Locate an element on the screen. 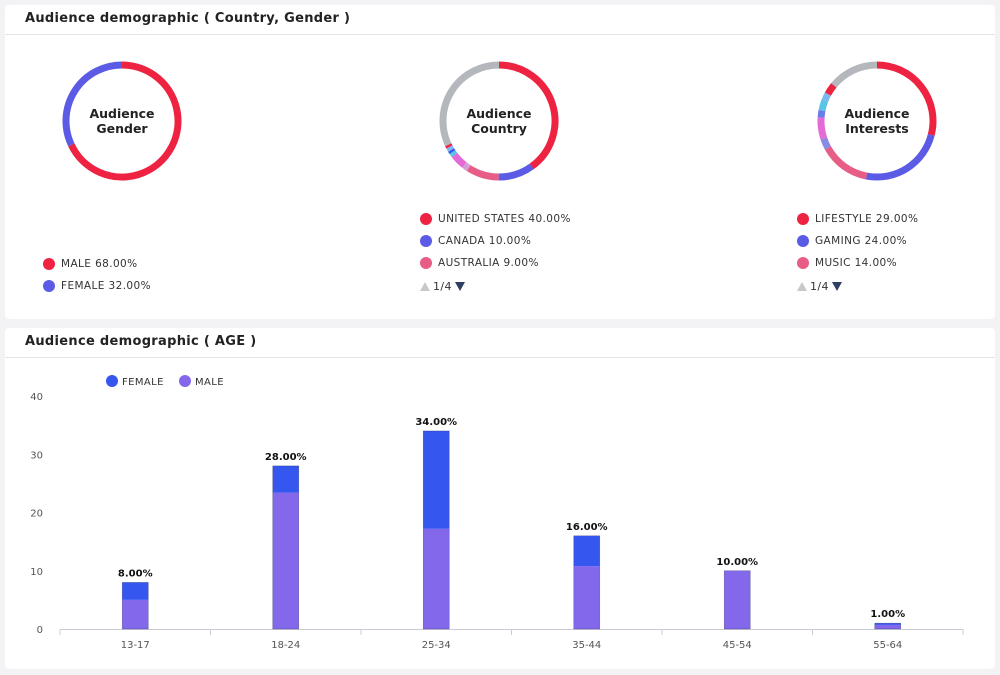 The width and height of the screenshot is (1000, 675). legend-label-male: MALE is located at coordinates (209, 382).